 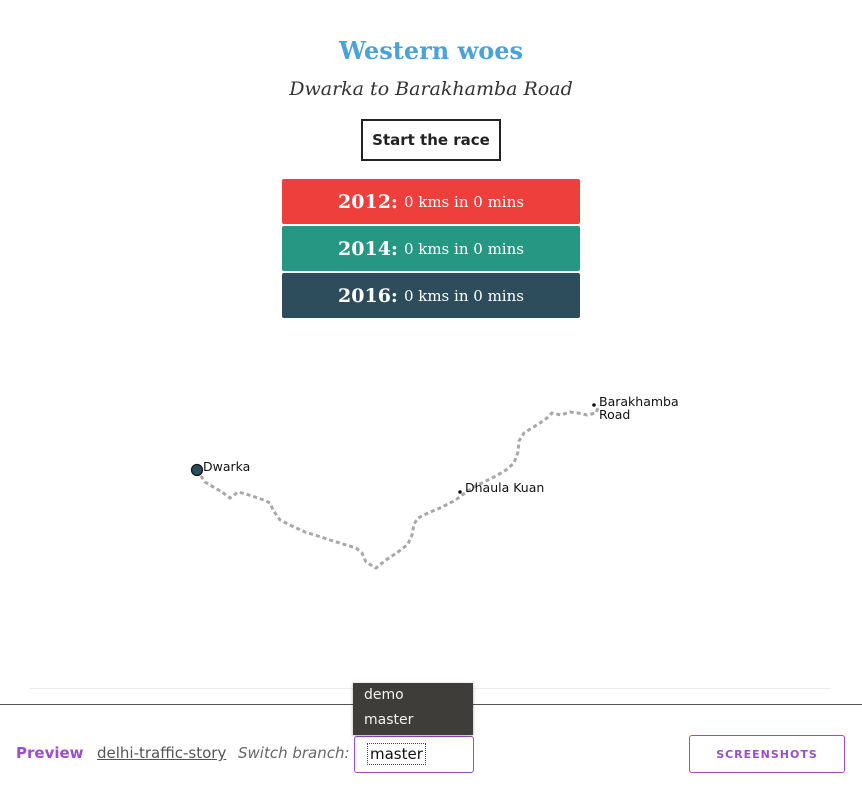 I want to click on route-map: Dwarka Dhaula Kuan Barakhamba Road, so click(x=434, y=482).